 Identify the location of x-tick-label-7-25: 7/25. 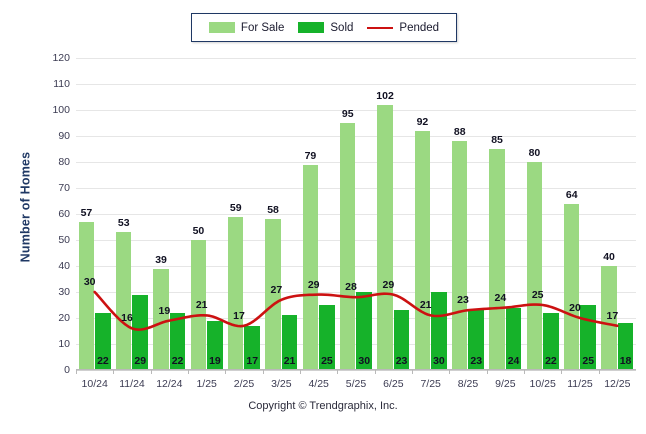
(430, 384).